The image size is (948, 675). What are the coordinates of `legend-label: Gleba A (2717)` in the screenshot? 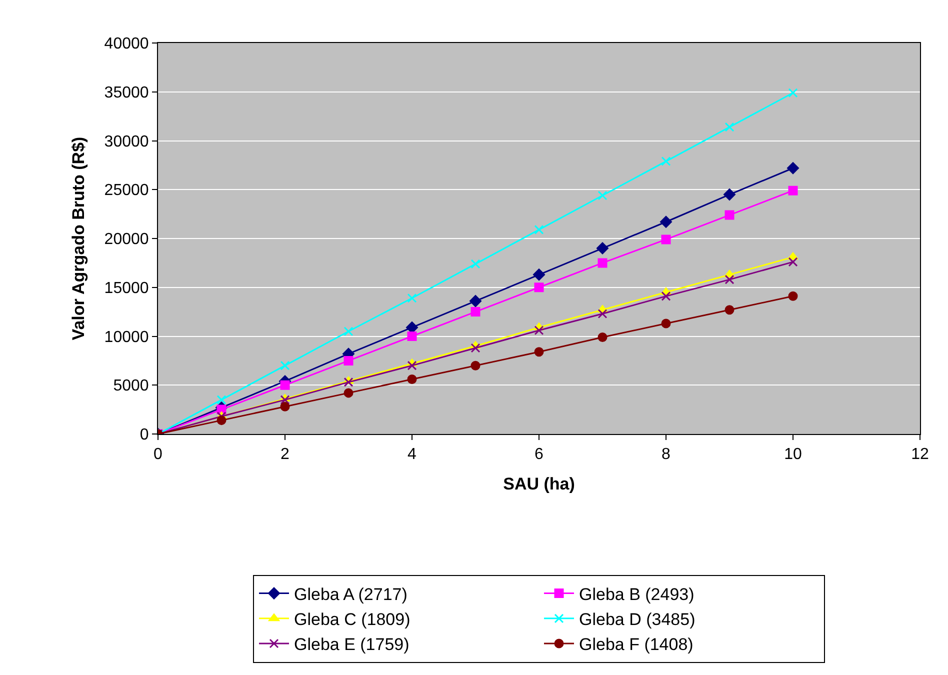 It's located at (351, 594).